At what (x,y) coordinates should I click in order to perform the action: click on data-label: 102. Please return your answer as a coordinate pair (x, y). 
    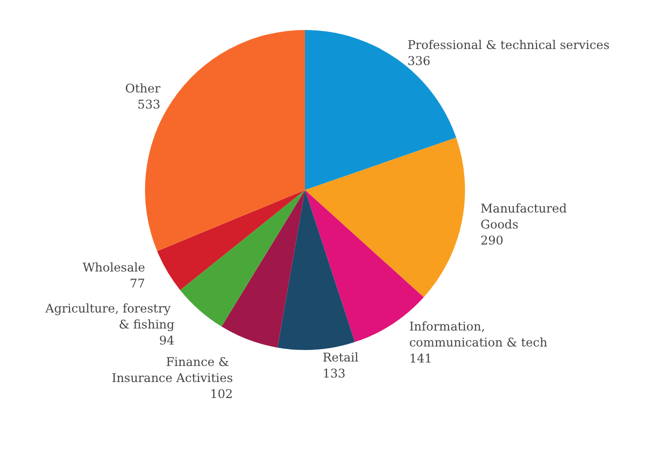
    Looking at the image, I should click on (221, 393).